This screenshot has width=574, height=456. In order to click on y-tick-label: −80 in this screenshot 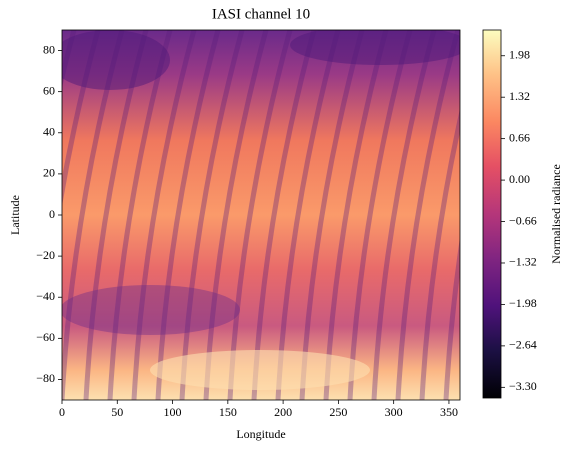, I will do `click(45, 378)`.